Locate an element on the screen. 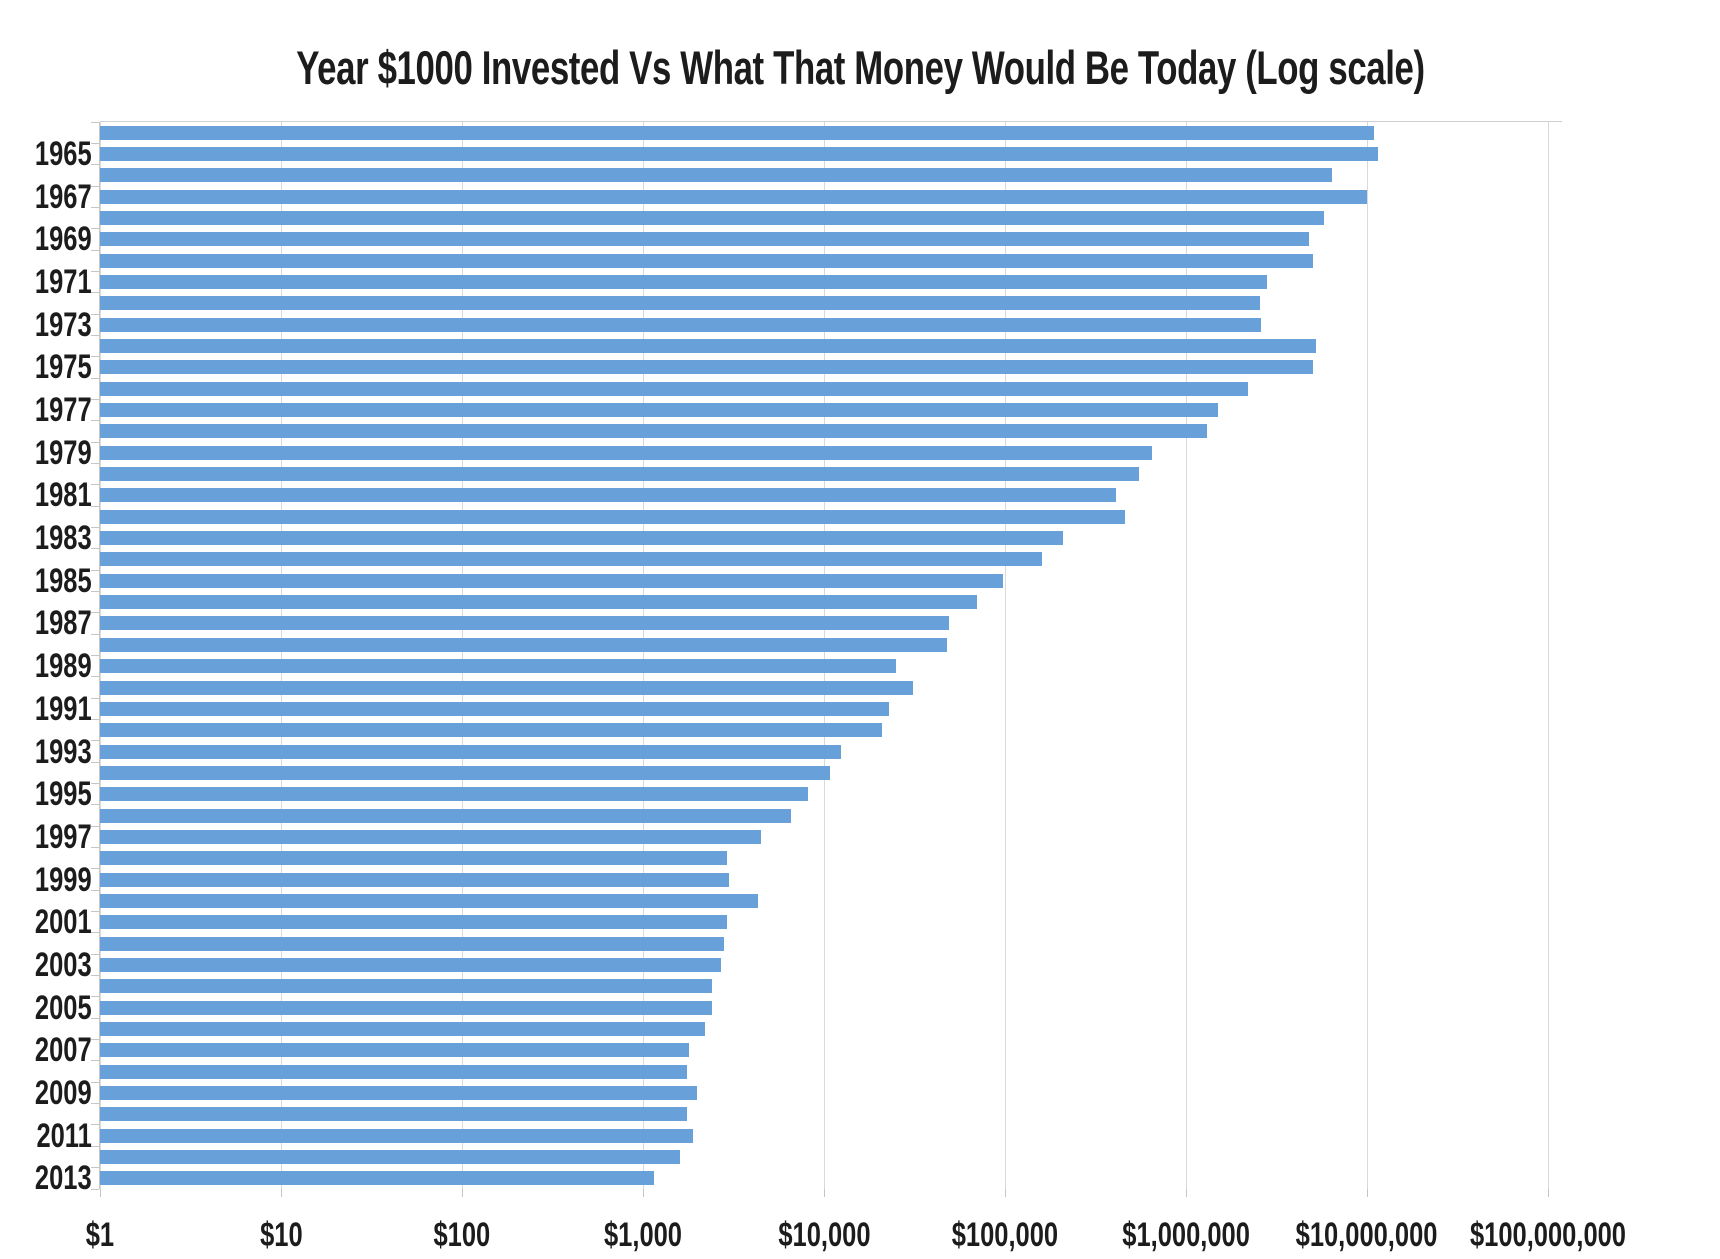 This screenshot has height=1259, width=1720. bar-1983 is located at coordinates (582, 538).